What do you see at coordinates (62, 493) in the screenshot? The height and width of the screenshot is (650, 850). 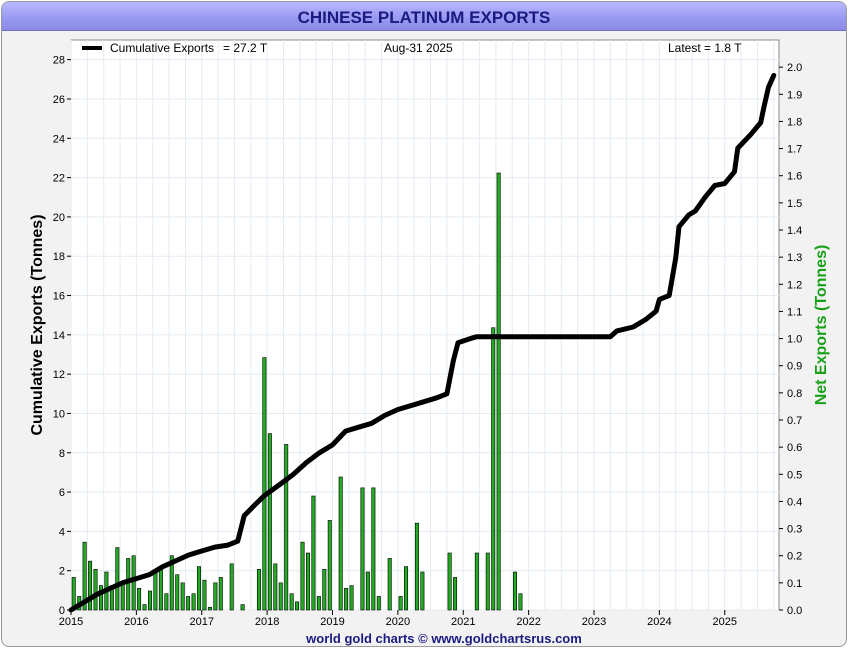 I see `left-tick-label: 6` at bounding box center [62, 493].